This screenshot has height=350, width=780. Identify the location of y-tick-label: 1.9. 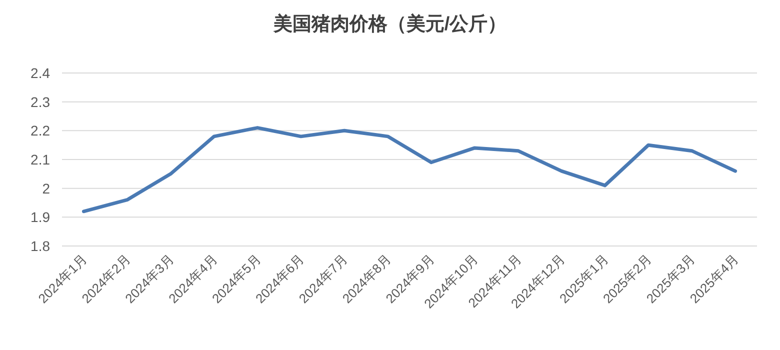
(40, 217).